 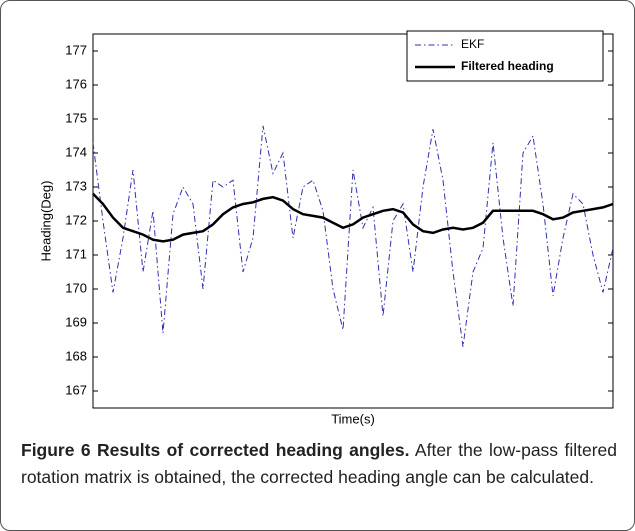 What do you see at coordinates (45, 221) in the screenshot?
I see `y-axis-label: Heading(Deg)` at bounding box center [45, 221].